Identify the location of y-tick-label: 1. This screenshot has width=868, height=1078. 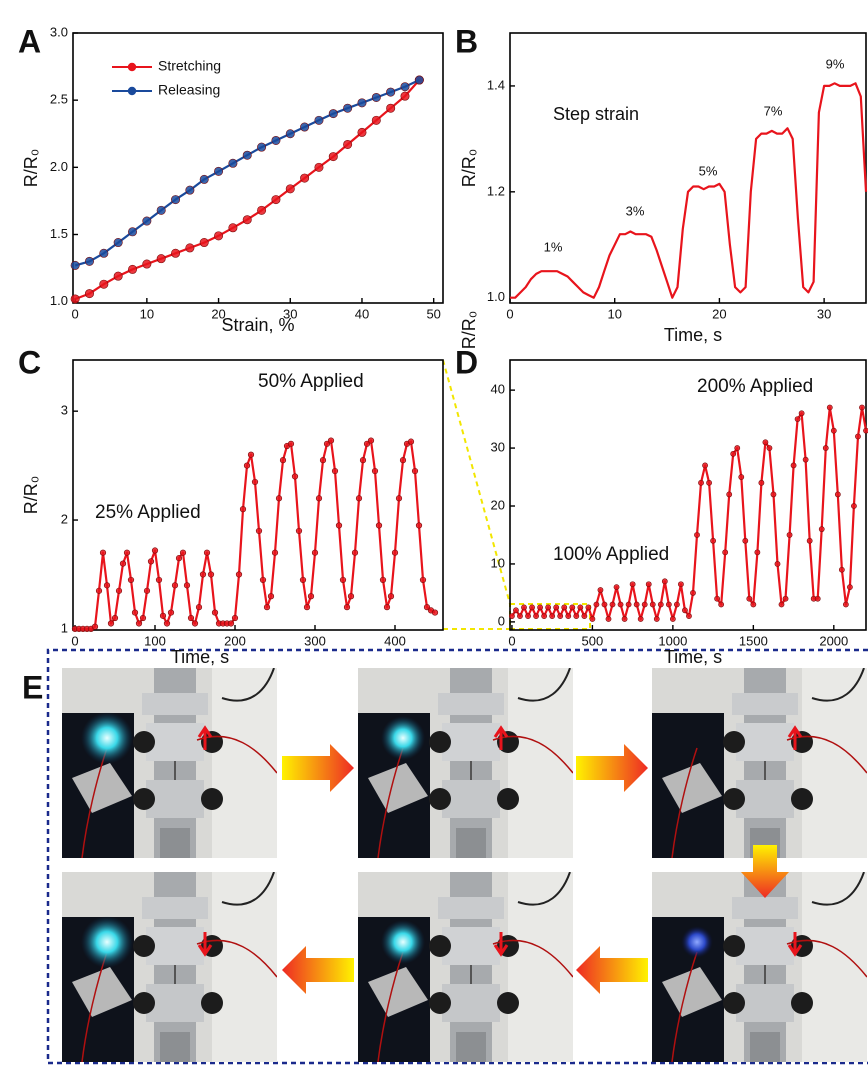
(64, 627).